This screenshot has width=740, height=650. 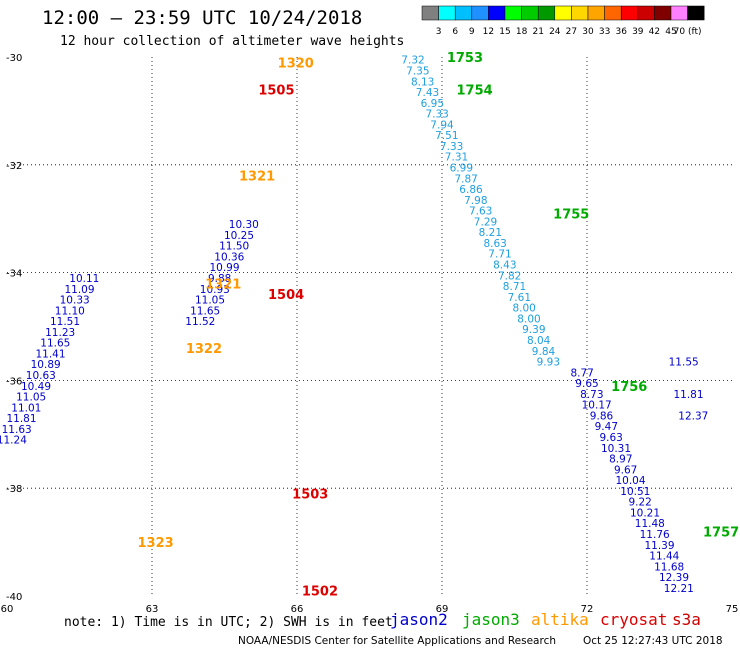 I want to click on swh-point-label: 7.94, so click(x=442, y=125).